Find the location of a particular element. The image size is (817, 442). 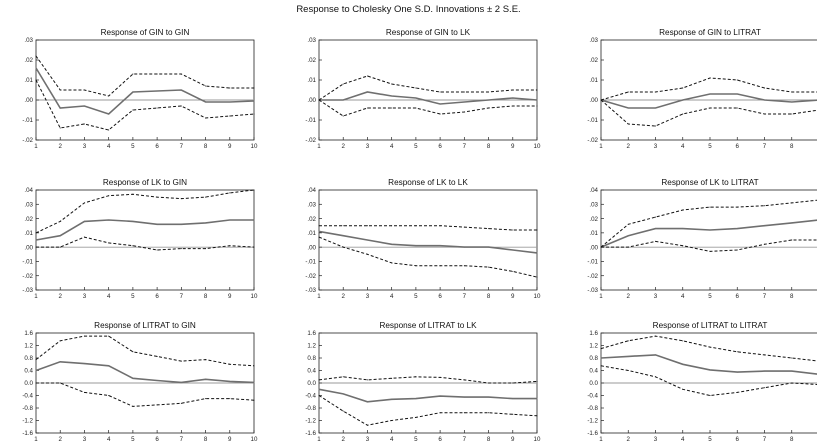

y-tick-label: .03 is located at coordinates (28, 40).